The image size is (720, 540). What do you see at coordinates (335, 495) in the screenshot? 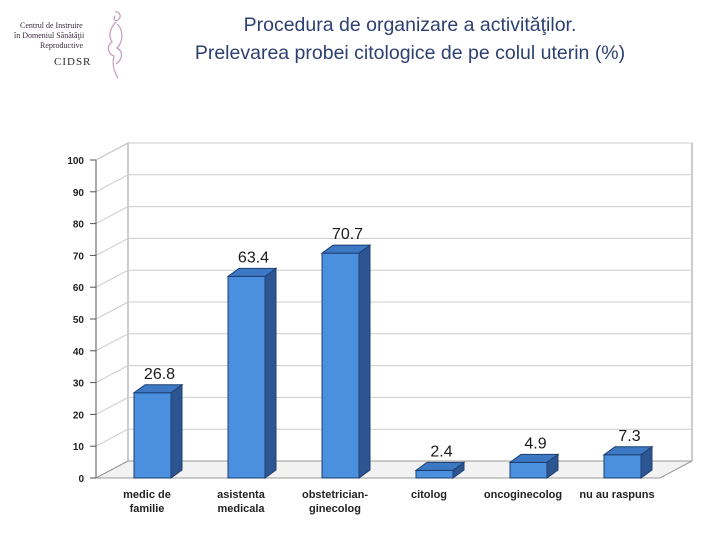
I see `x-tick-label: obstetrician-` at bounding box center [335, 495].